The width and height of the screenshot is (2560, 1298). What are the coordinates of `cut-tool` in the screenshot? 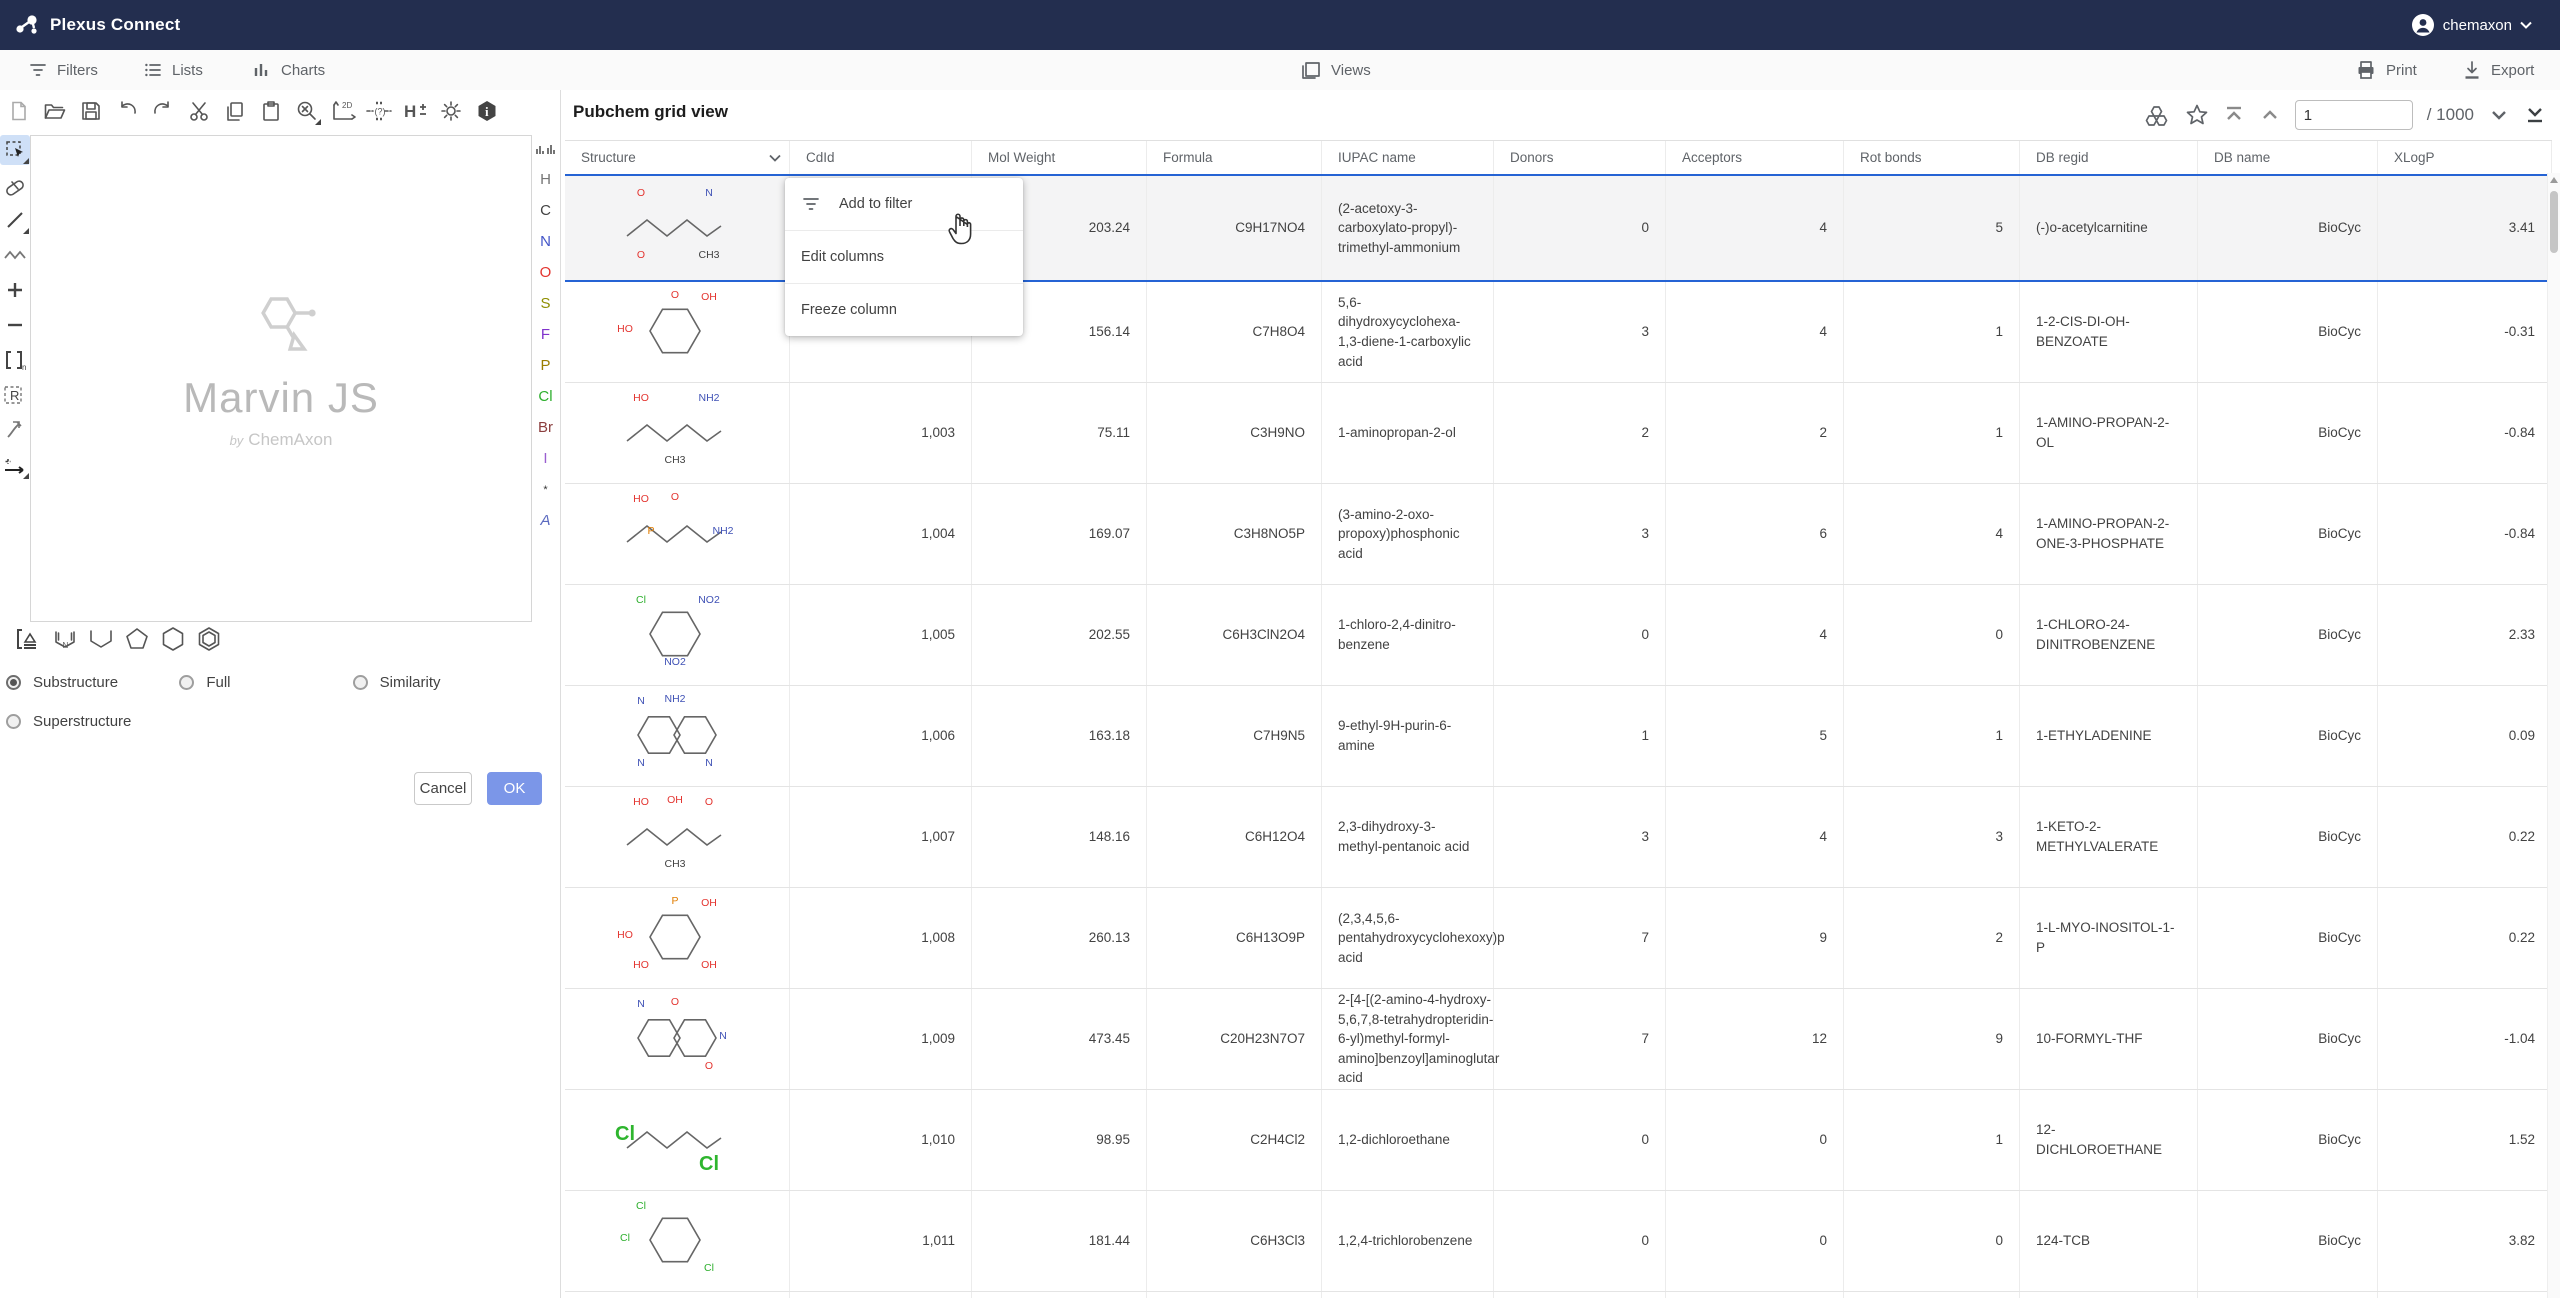 It's located at (199, 111).